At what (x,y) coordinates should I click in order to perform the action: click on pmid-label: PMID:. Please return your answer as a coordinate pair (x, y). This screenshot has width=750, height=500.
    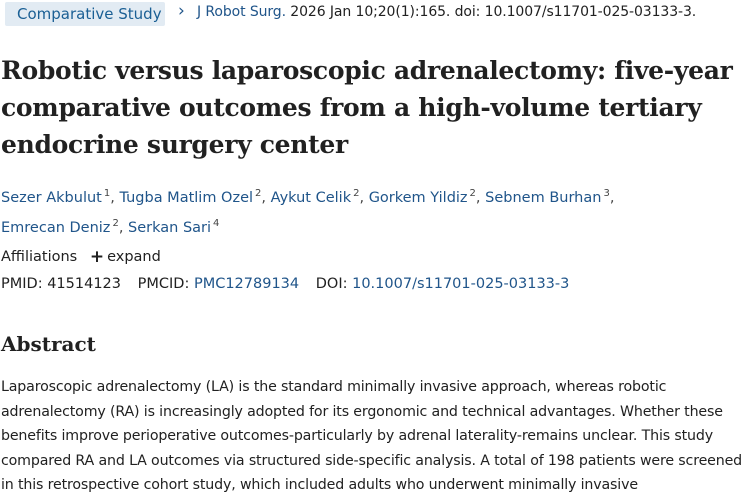
    Looking at the image, I should click on (22, 284).